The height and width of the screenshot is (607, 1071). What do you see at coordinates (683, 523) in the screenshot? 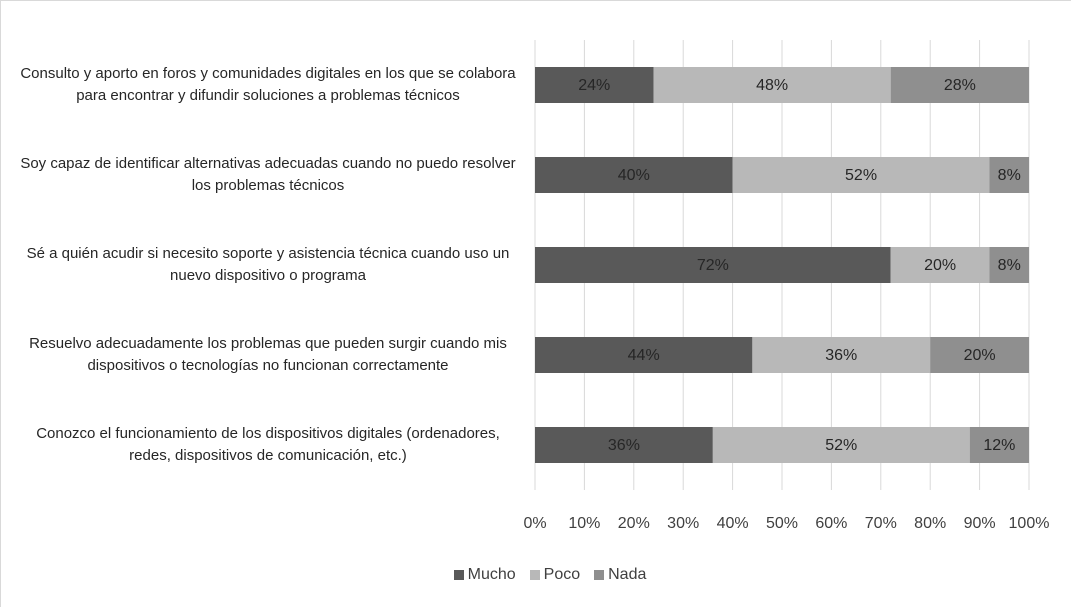
I see `x-tick-label: 30%` at bounding box center [683, 523].